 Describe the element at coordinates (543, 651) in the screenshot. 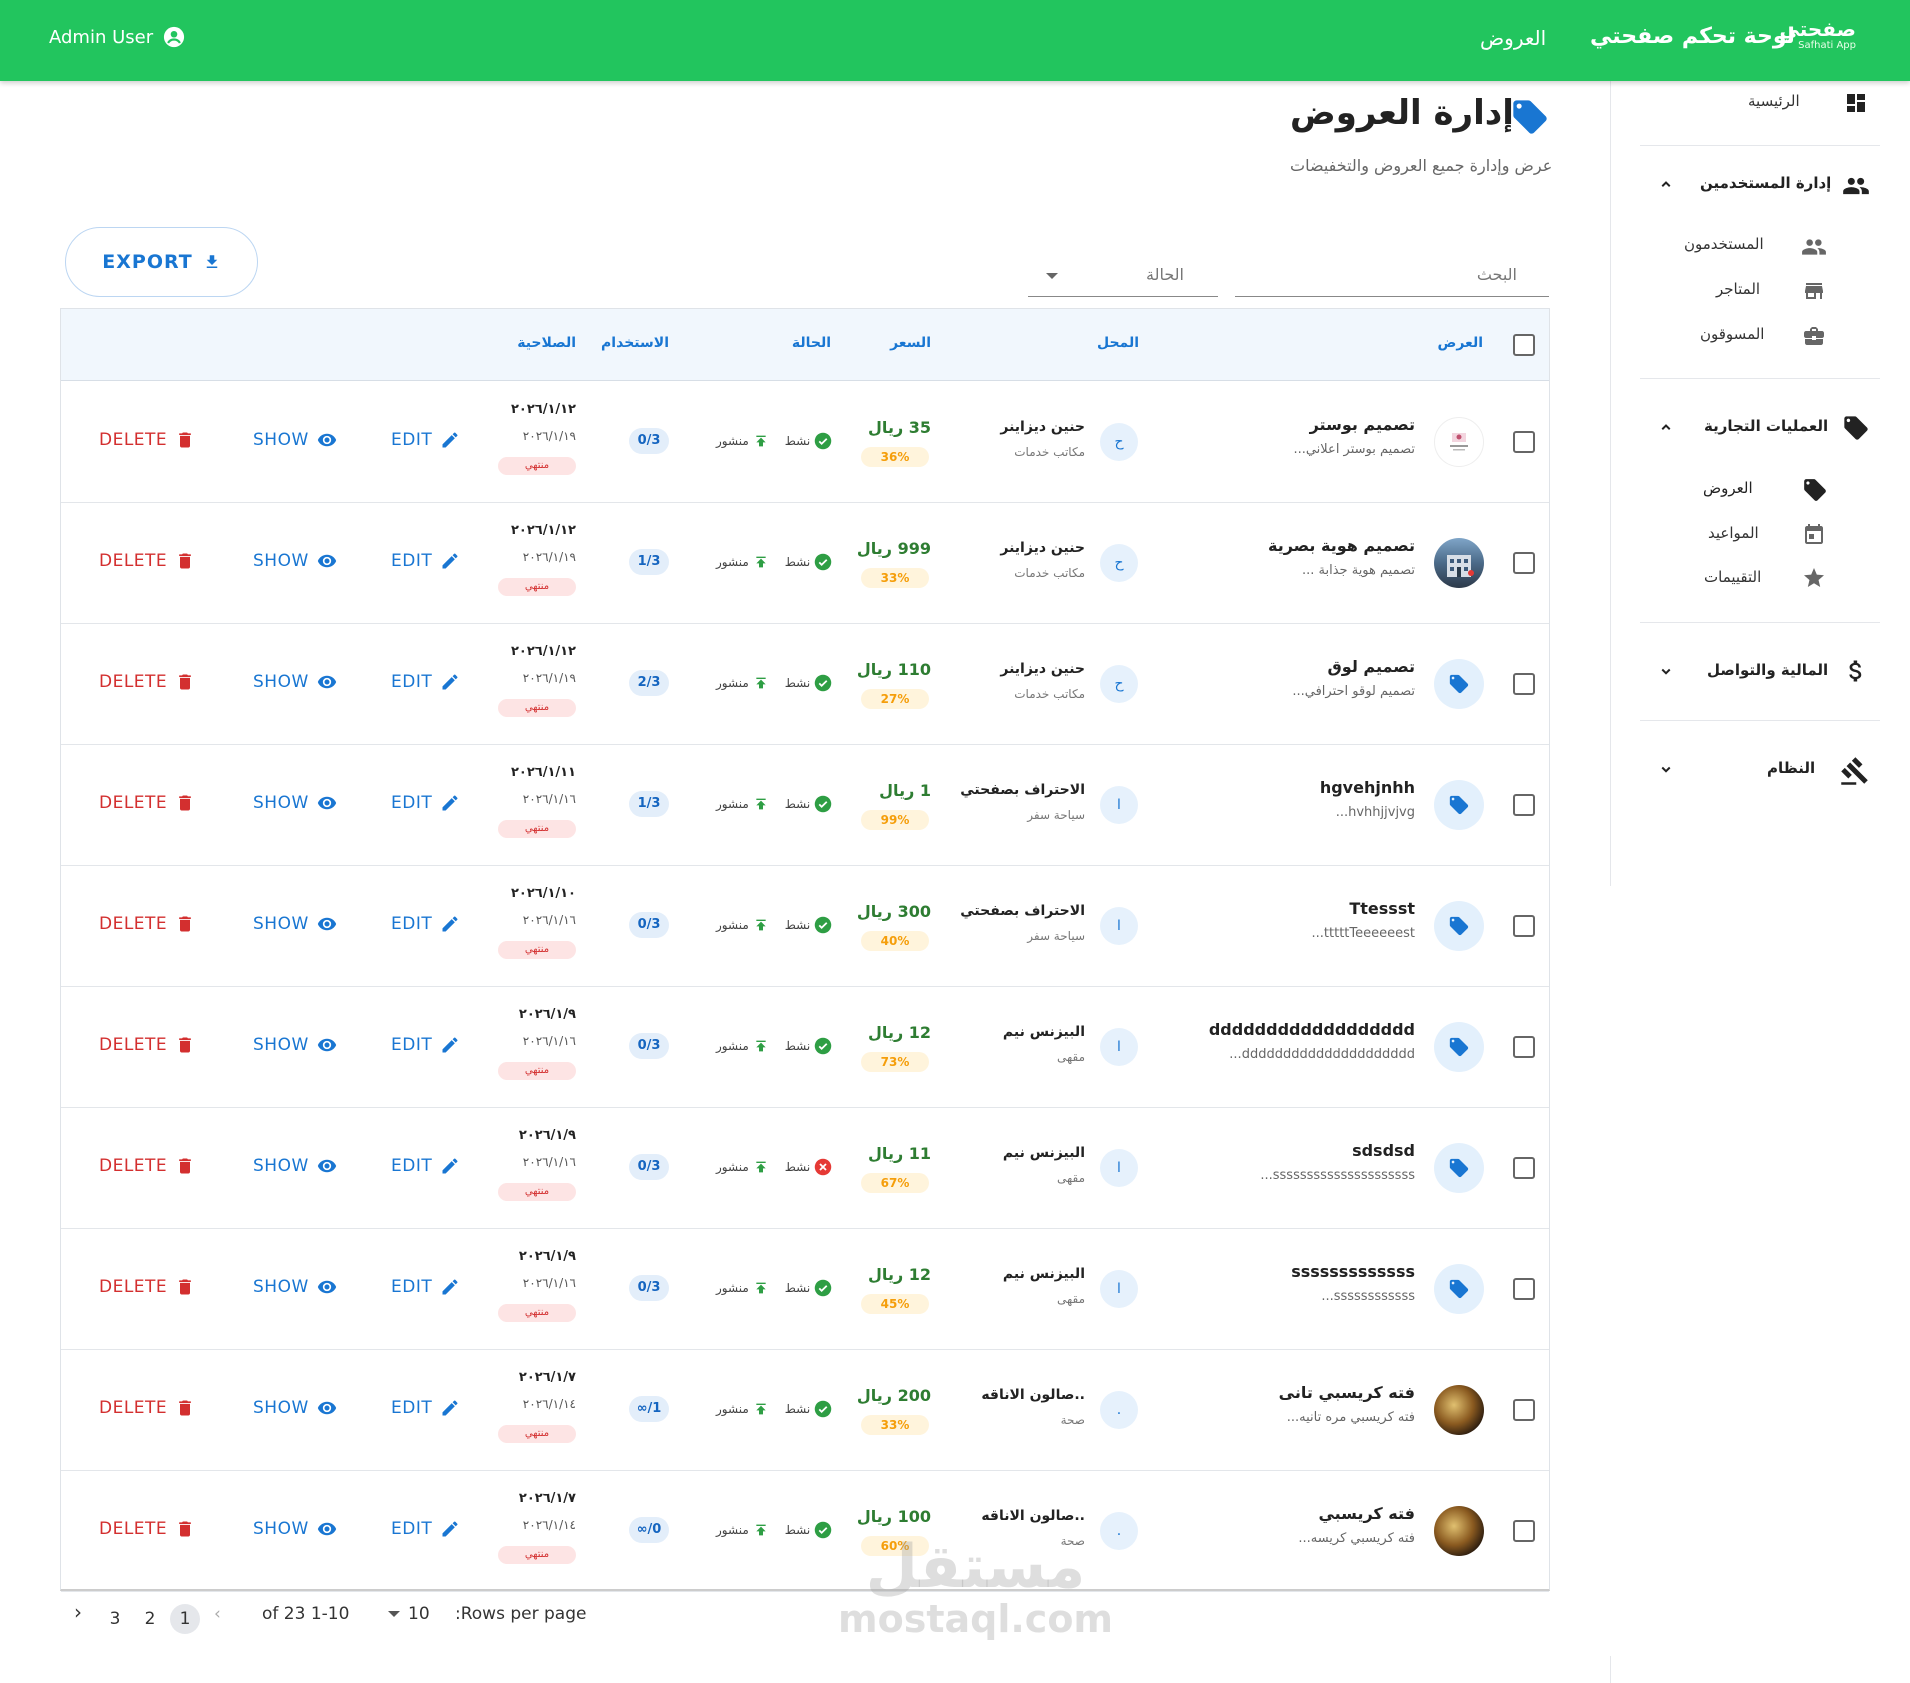

I see `start-date: ٢٠٢٦/١/١٢` at that location.